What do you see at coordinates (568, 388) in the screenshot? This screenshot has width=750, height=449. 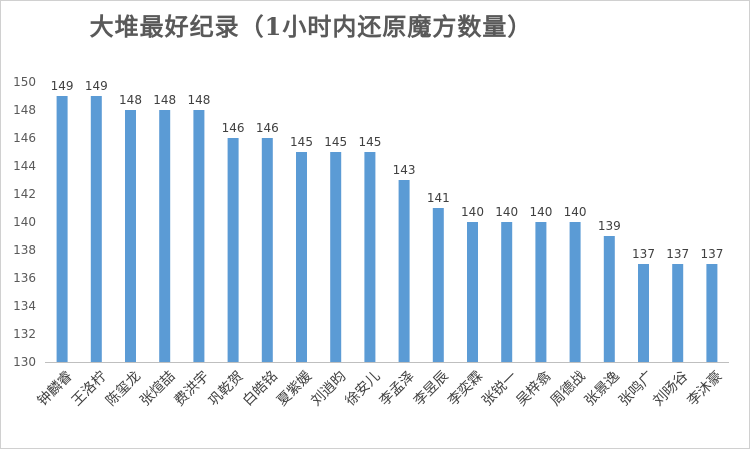 I see `category-label: 周德战` at bounding box center [568, 388].